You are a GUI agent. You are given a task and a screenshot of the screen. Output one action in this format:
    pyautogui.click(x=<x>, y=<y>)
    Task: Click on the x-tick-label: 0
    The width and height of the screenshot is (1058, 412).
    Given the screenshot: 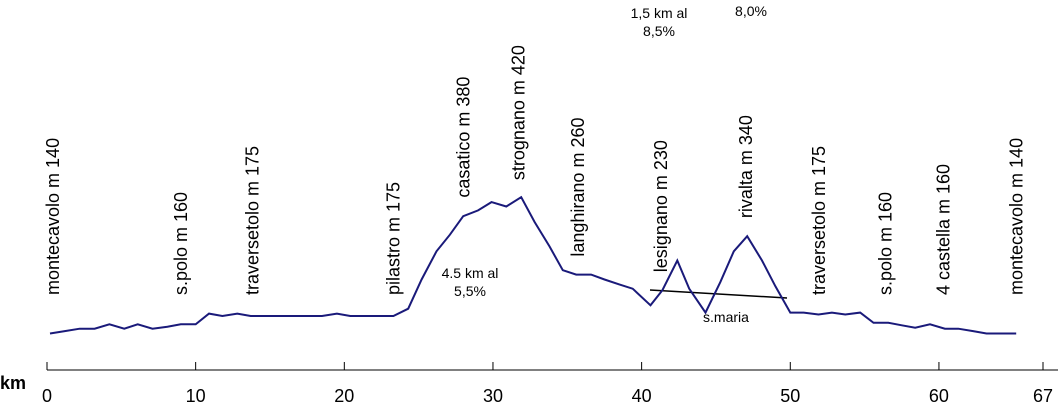 What is the action you would take?
    pyautogui.click(x=47, y=396)
    